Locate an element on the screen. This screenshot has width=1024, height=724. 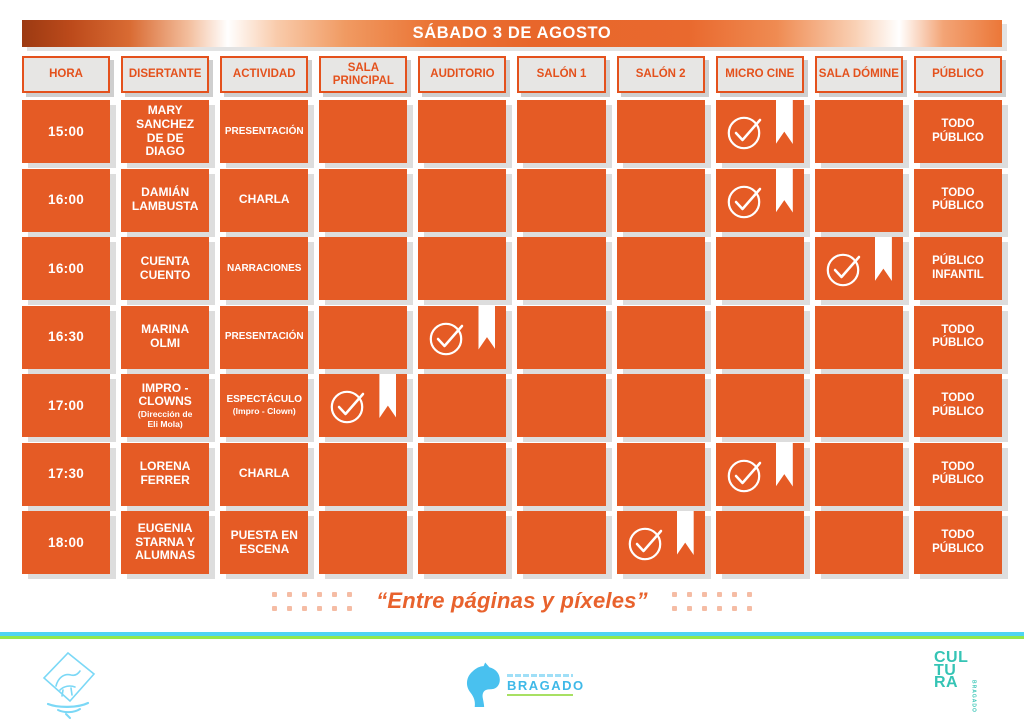
dot-ornament-left is located at coordinates (312, 601).